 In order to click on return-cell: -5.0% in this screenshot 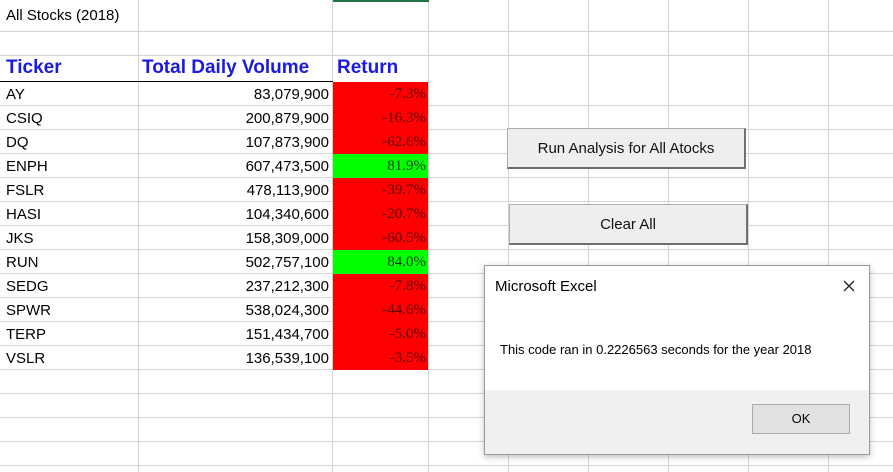, I will do `click(380, 334)`.